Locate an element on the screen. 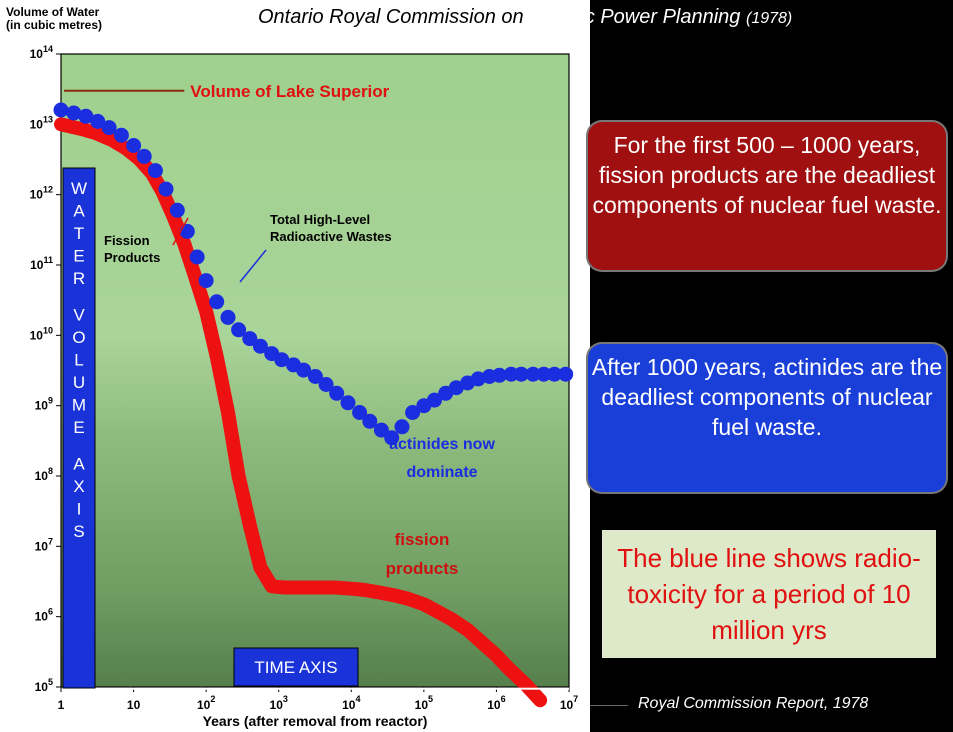 The height and width of the screenshot is (732, 953). water-volume-axis-letter: M is located at coordinates (79, 405).